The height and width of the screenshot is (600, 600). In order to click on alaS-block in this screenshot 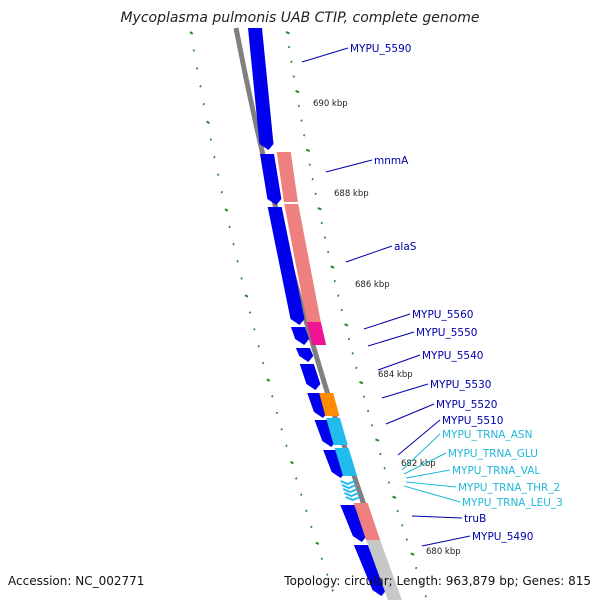, I will do `click(302, 263)`.